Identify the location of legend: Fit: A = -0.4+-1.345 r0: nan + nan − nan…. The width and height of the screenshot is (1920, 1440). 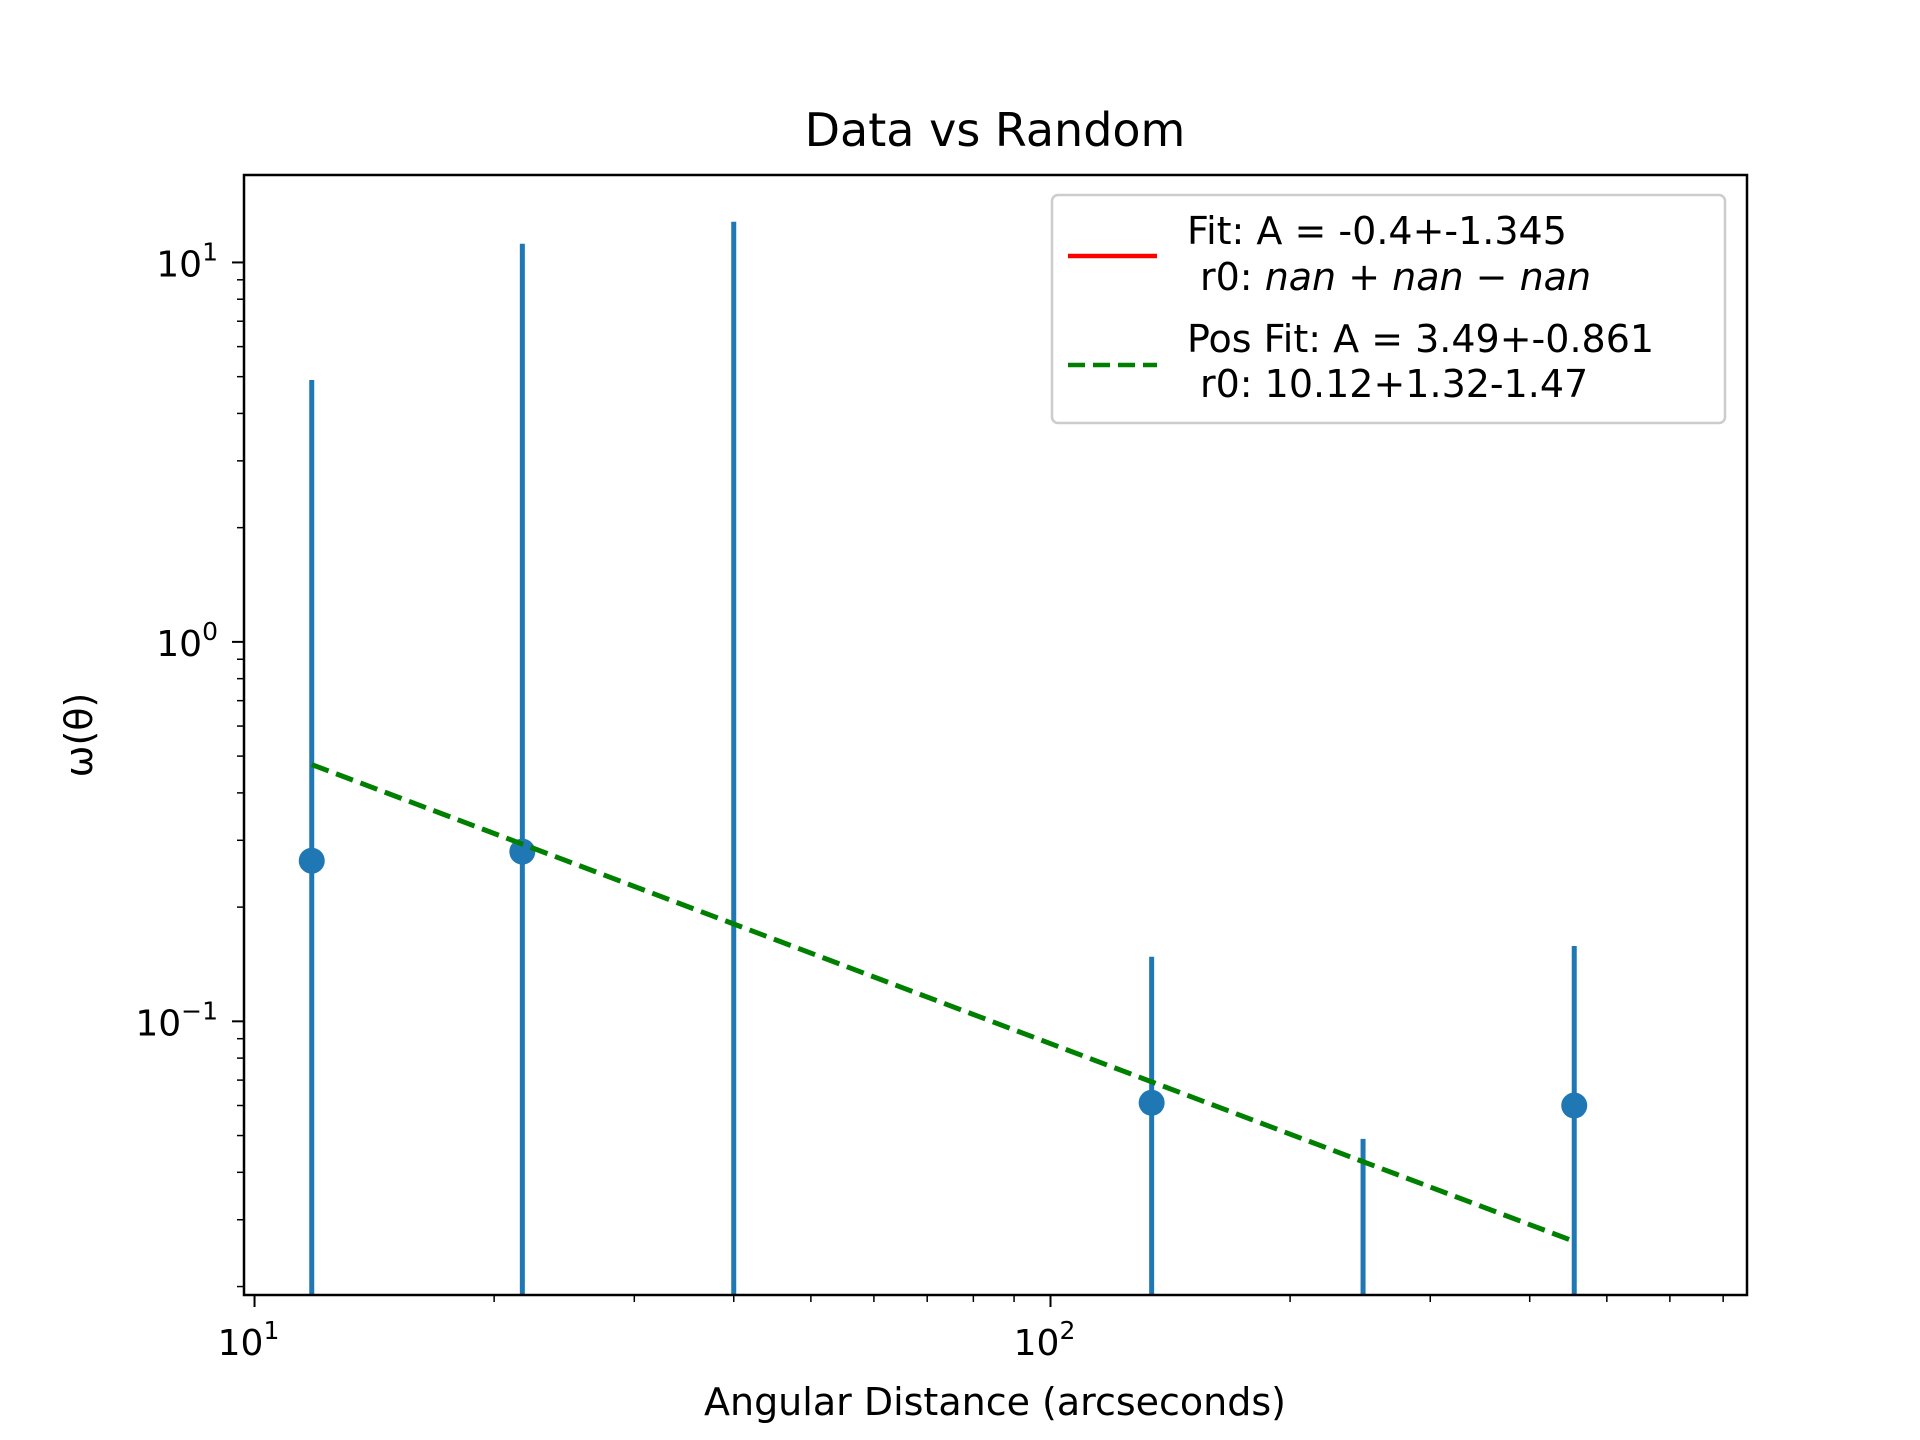
(1388, 309).